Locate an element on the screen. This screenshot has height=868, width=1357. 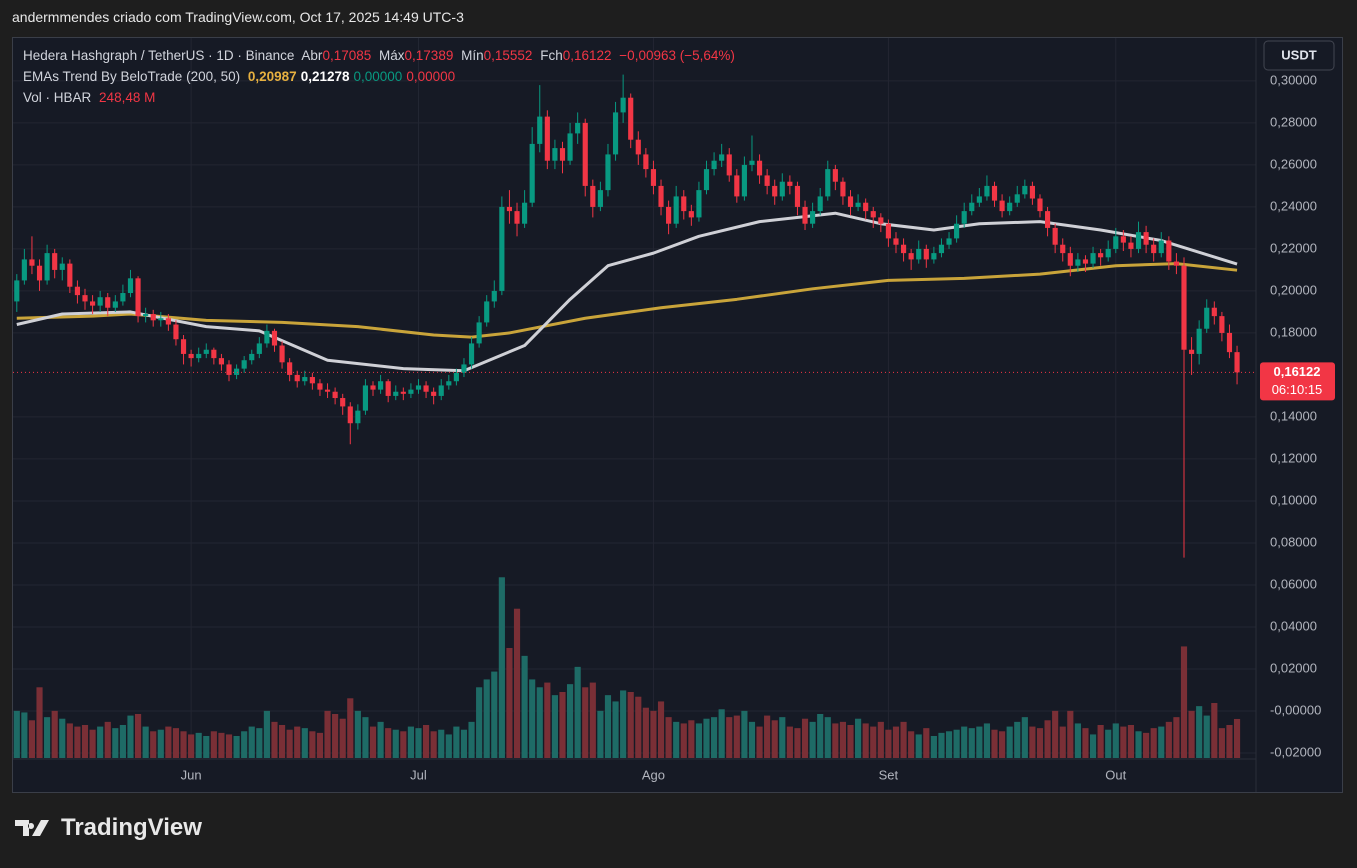
y-tick-label: 0,26000 is located at coordinates (1293, 163).